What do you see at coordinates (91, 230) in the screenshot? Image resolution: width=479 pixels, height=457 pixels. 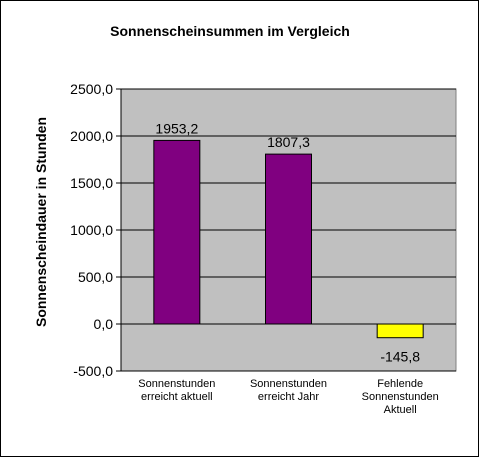 I see `y-tick-label: 1000,0` at bounding box center [91, 230].